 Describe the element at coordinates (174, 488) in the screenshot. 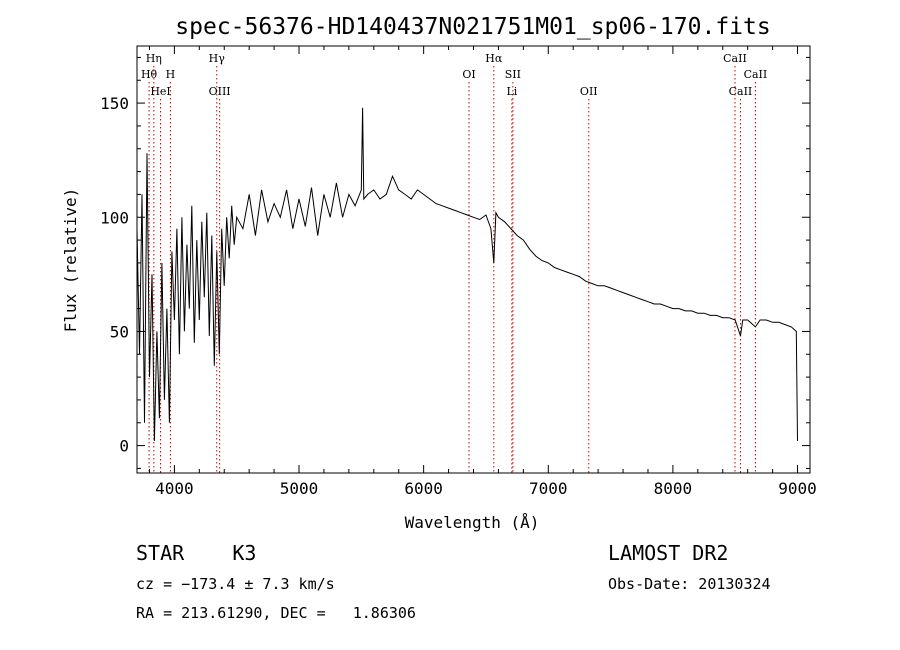

I see `x-tick-label: 4000` at that location.